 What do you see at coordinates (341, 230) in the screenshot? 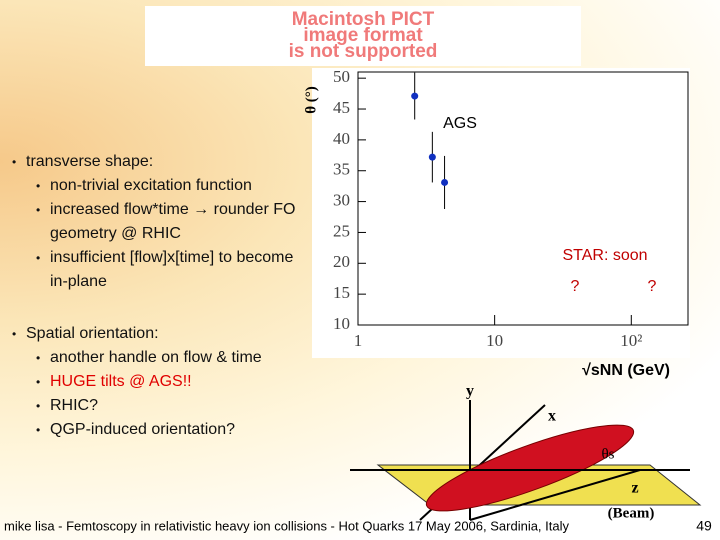
I see `y-tick-label: 25` at bounding box center [341, 230].